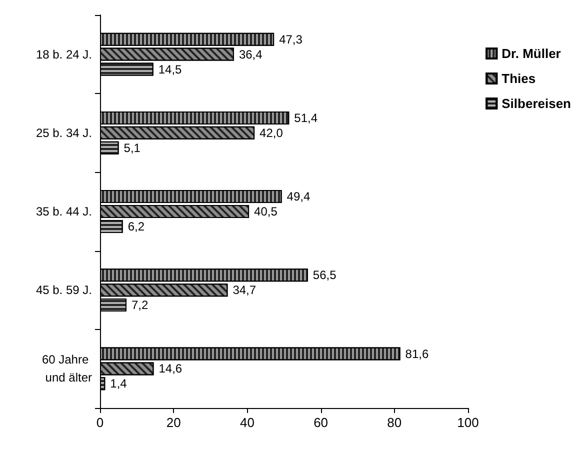  What do you see at coordinates (519, 78) in the screenshot?
I see `legend-label: Thies` at bounding box center [519, 78].